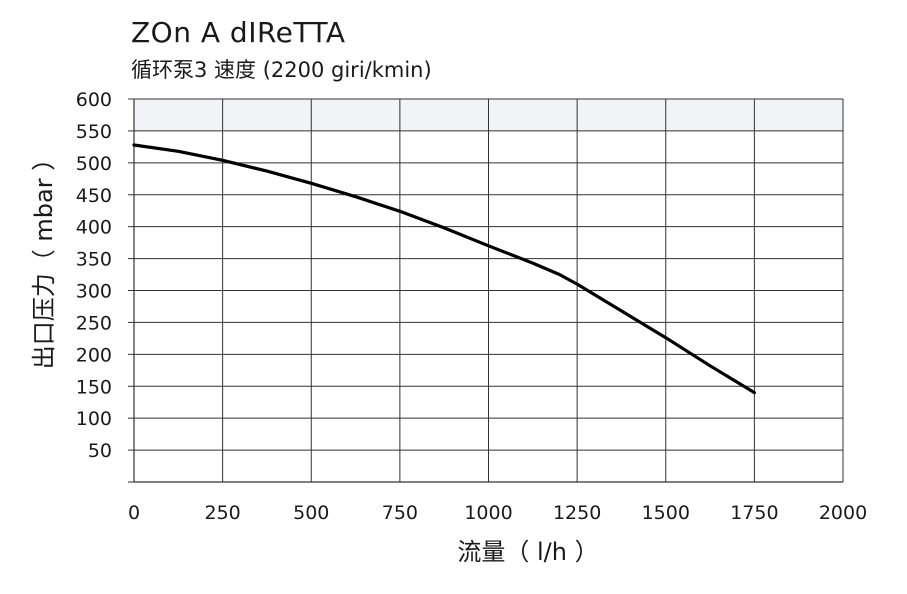 Image resolution: width=907 pixels, height=594 pixels. I want to click on x-tick-label: 750, so click(400, 513).